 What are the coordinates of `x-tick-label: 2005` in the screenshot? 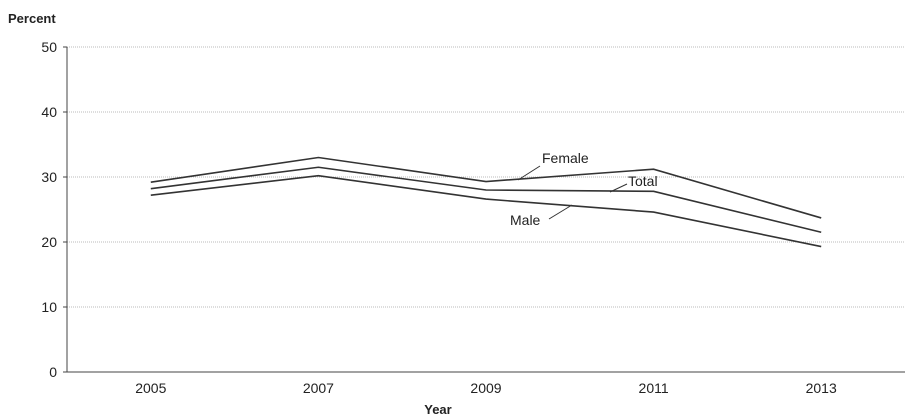 It's located at (150, 388).